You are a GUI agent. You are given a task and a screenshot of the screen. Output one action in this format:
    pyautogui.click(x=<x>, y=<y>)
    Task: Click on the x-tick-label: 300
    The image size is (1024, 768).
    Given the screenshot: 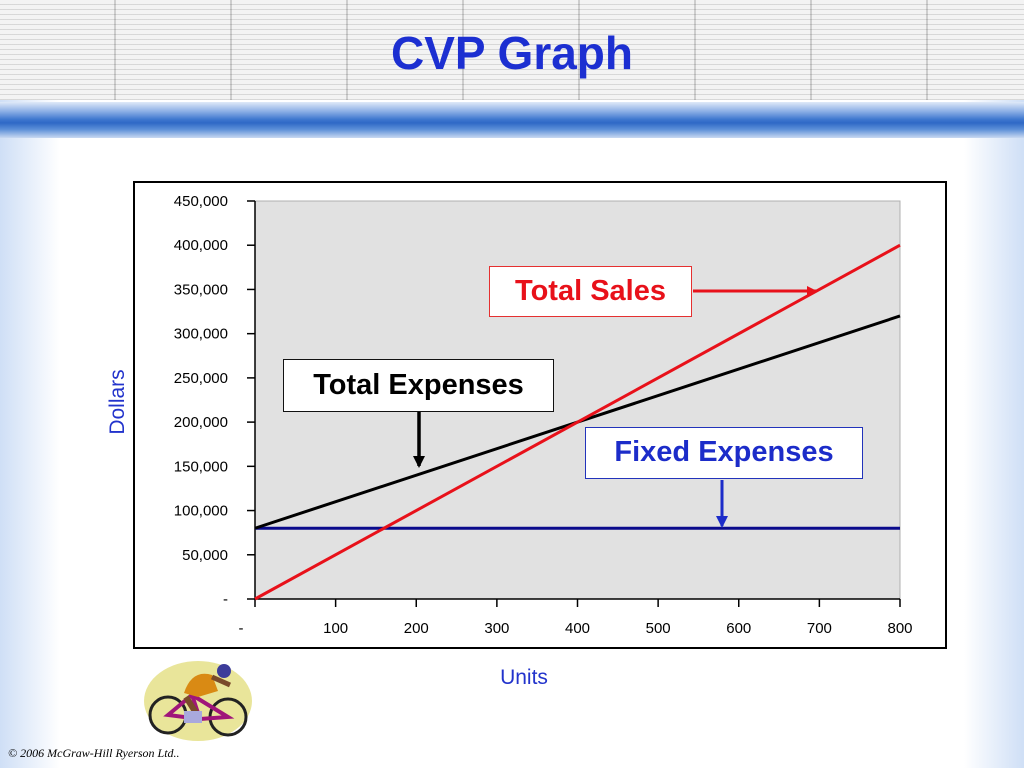 What is the action you would take?
    pyautogui.click(x=496, y=628)
    